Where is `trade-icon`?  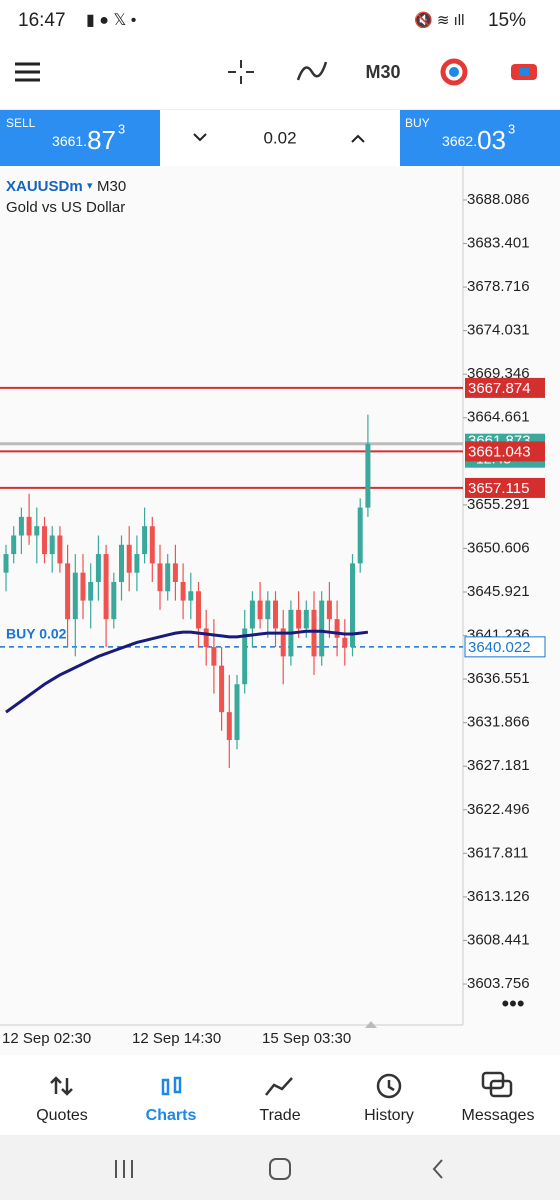
trade-icon is located at coordinates (279, 1086).